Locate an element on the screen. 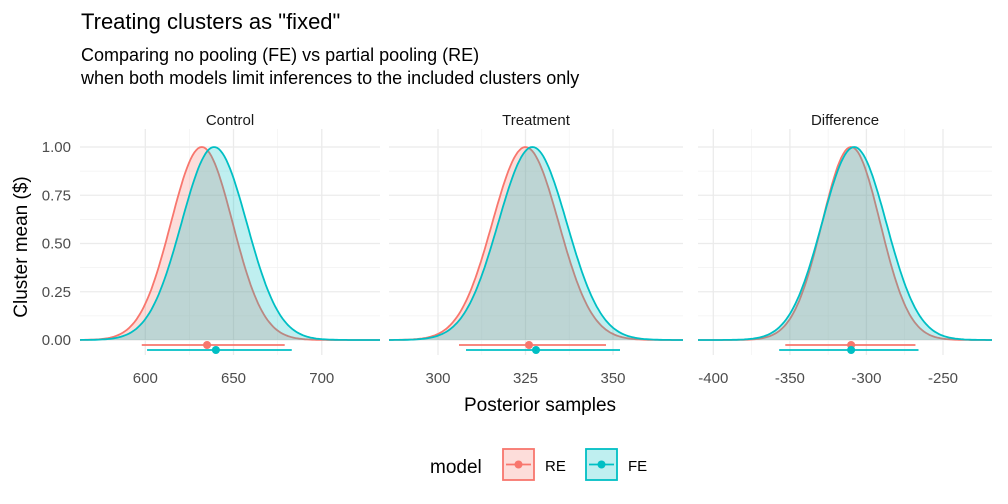  legend-title: model is located at coordinates (456, 467).